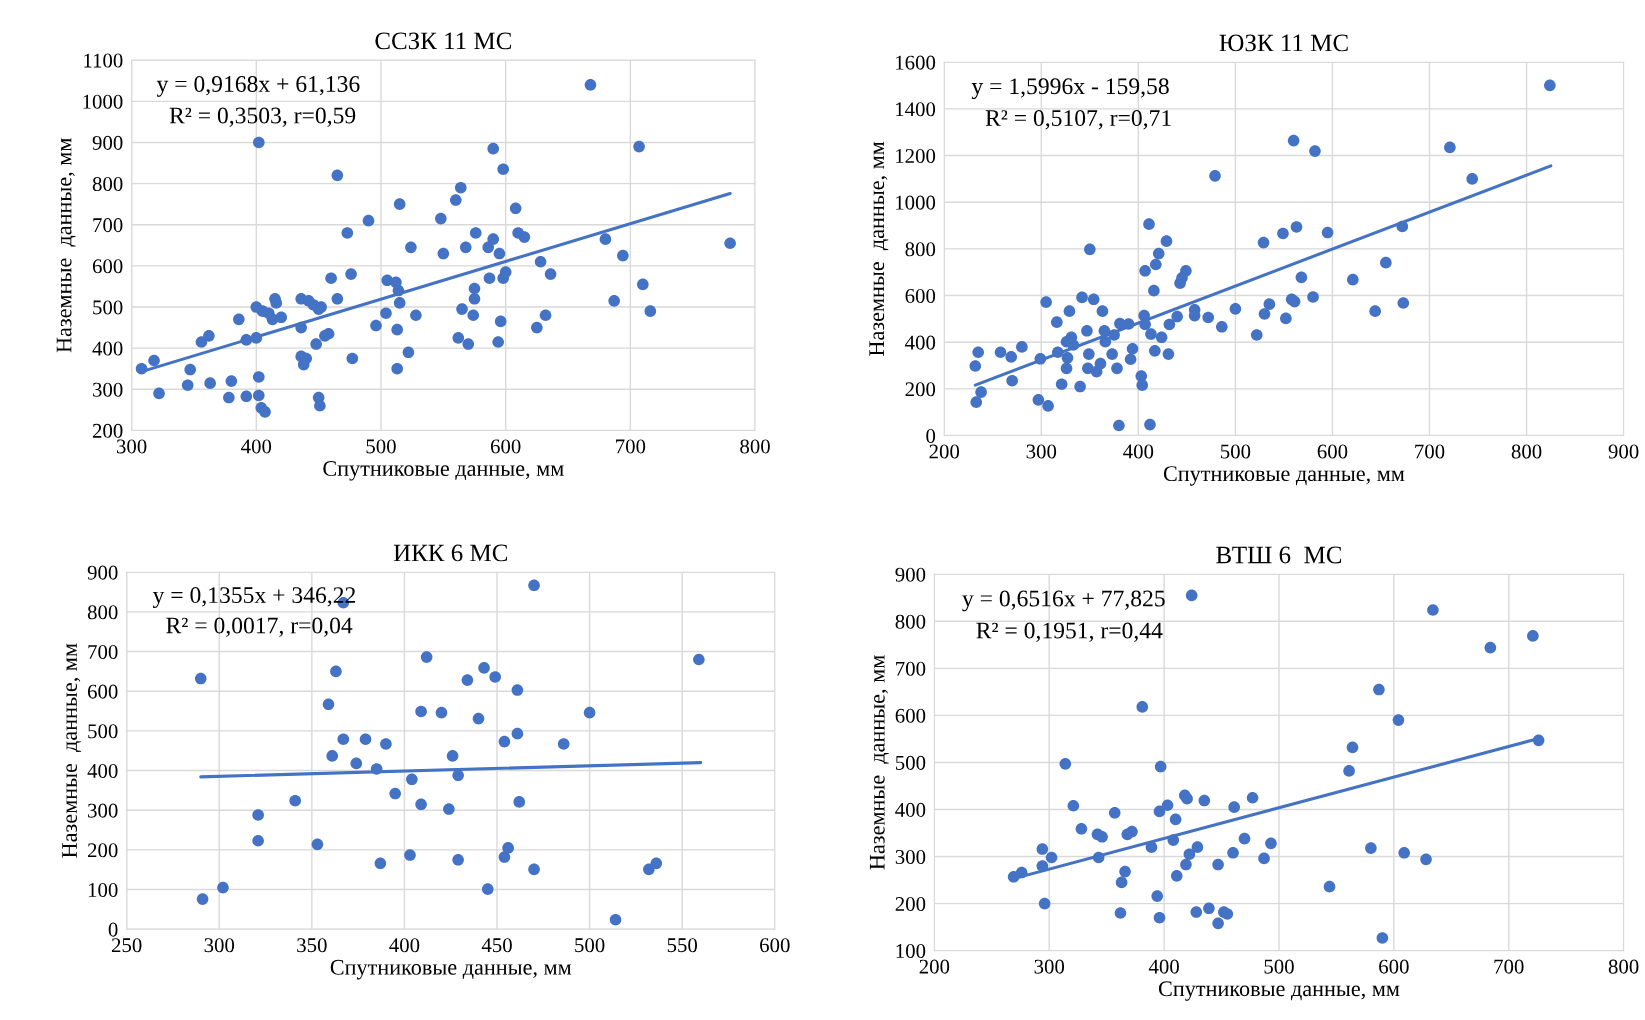 The image size is (1645, 1020). What do you see at coordinates (103, 810) in the screenshot?
I see `y-tick-label: 300` at bounding box center [103, 810].